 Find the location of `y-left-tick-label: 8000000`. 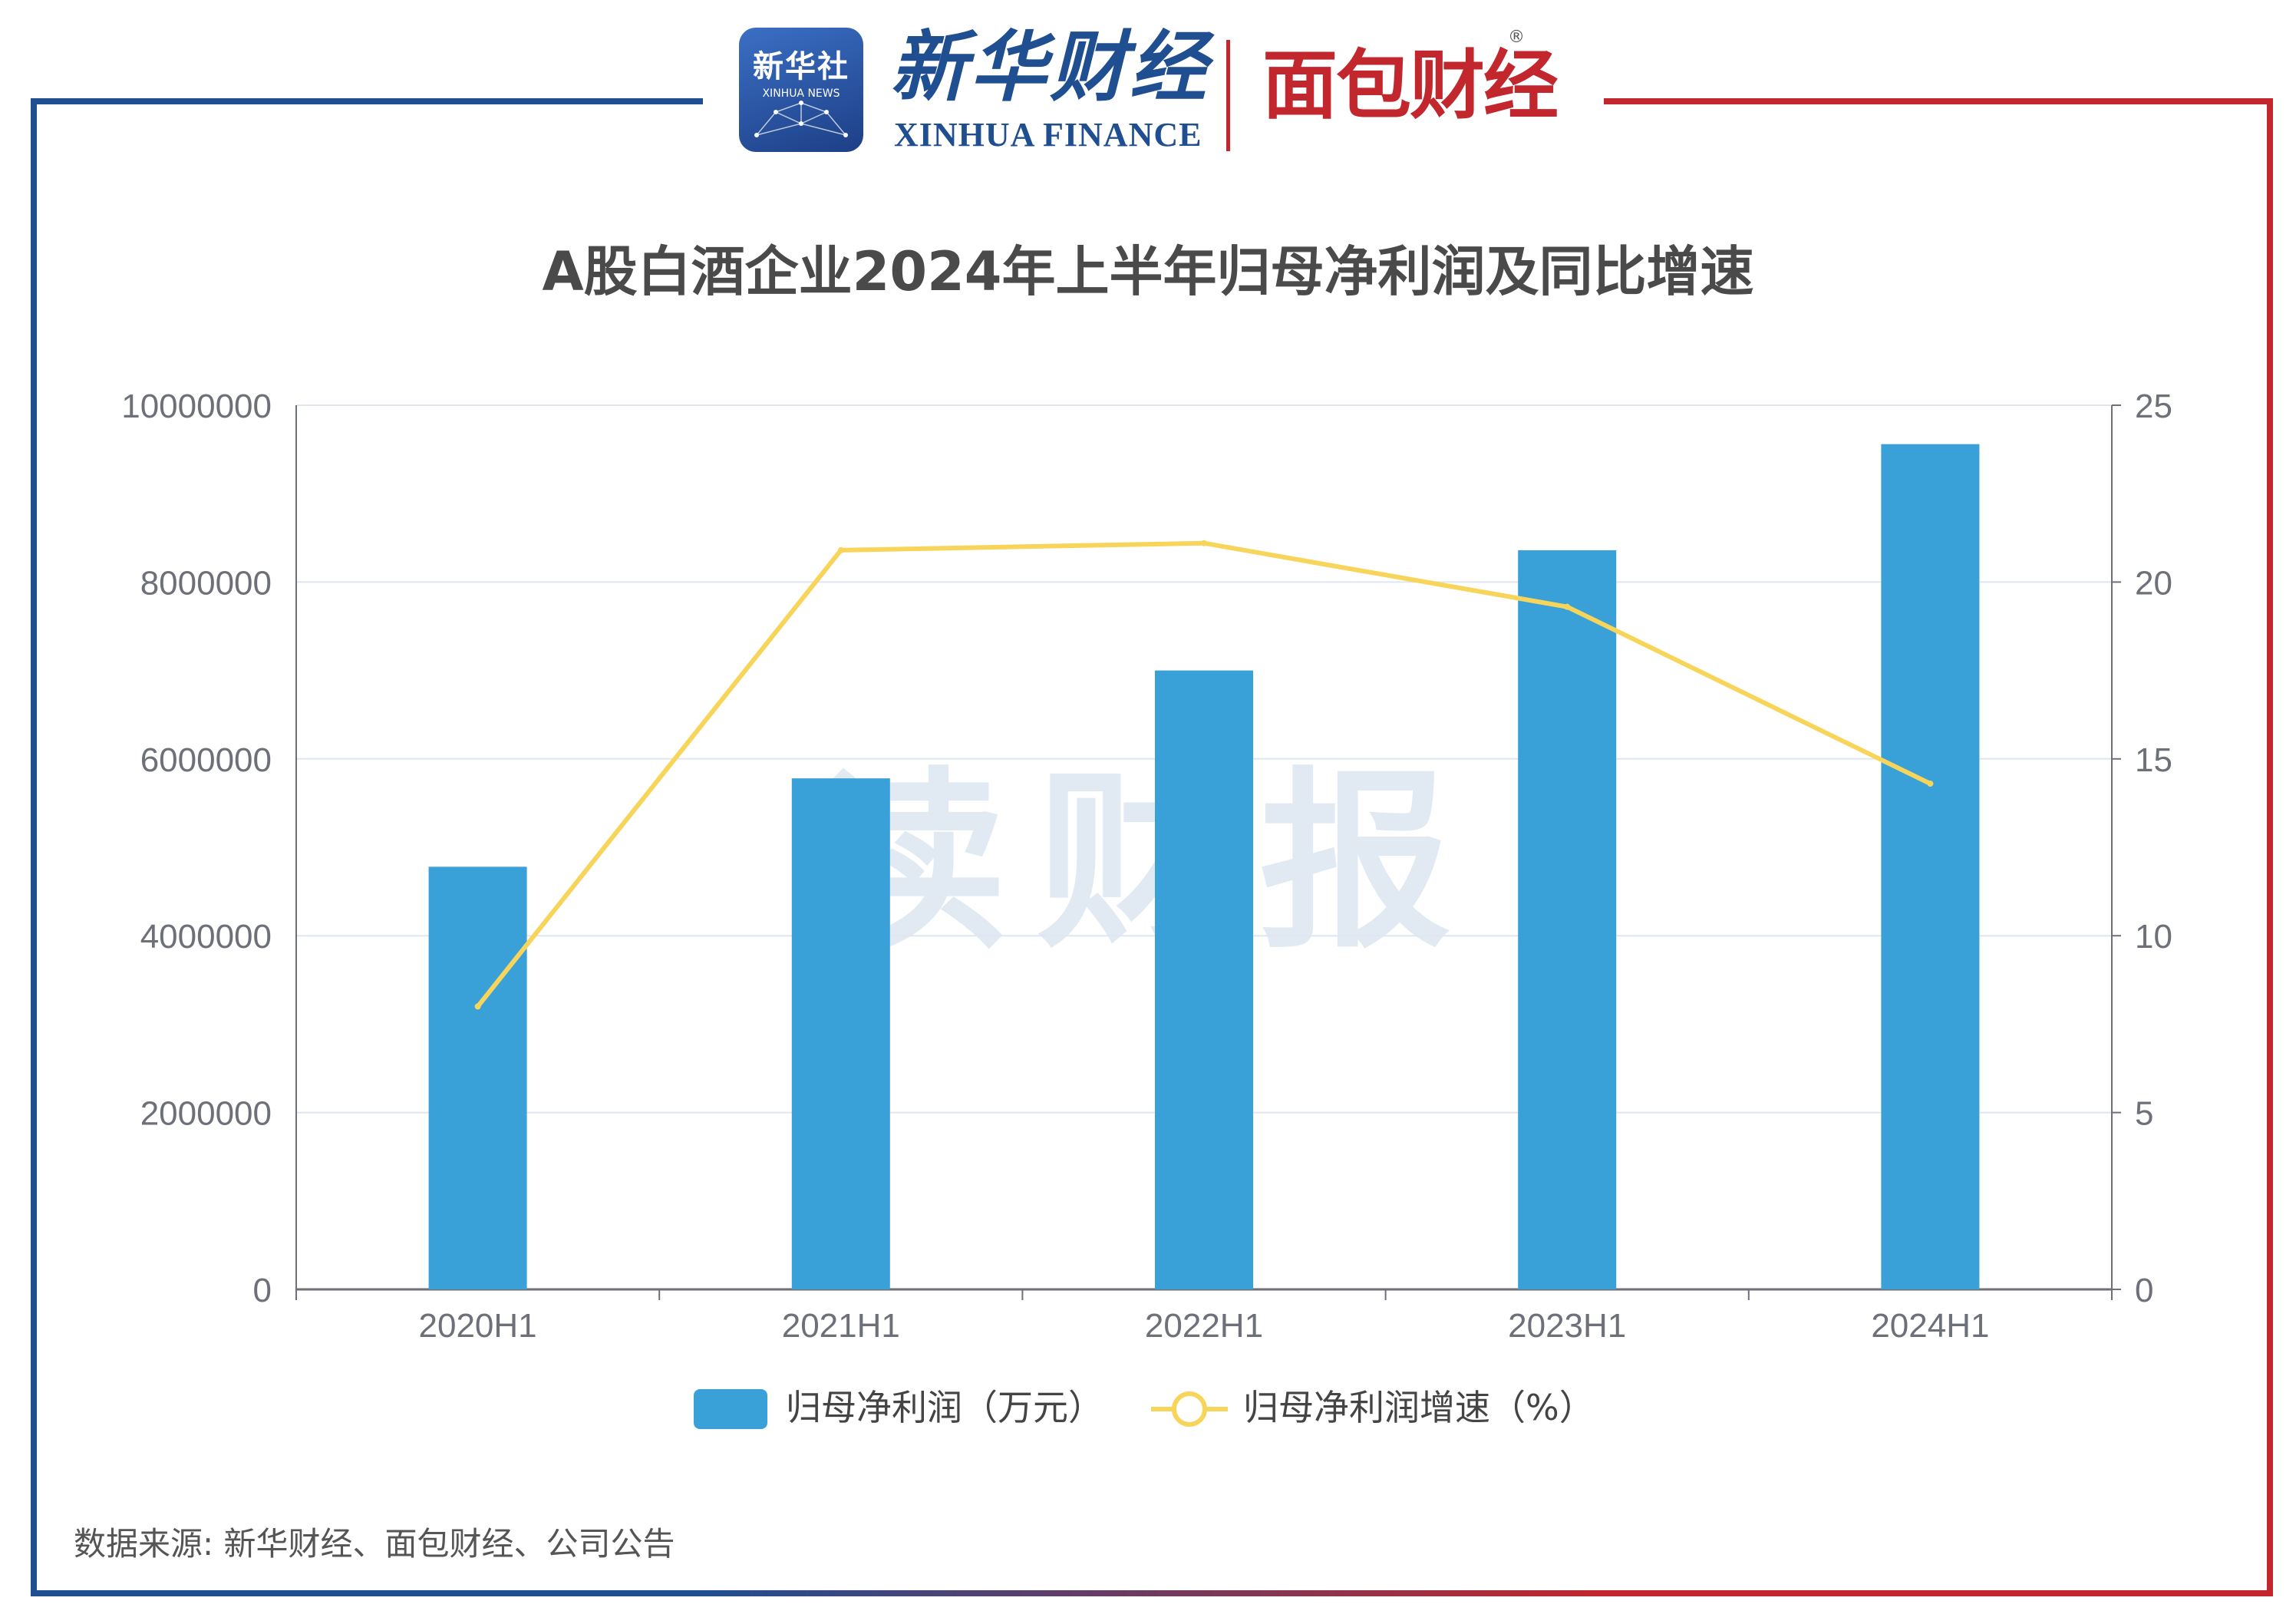

y-left-tick-label: 8000000 is located at coordinates (206, 583).